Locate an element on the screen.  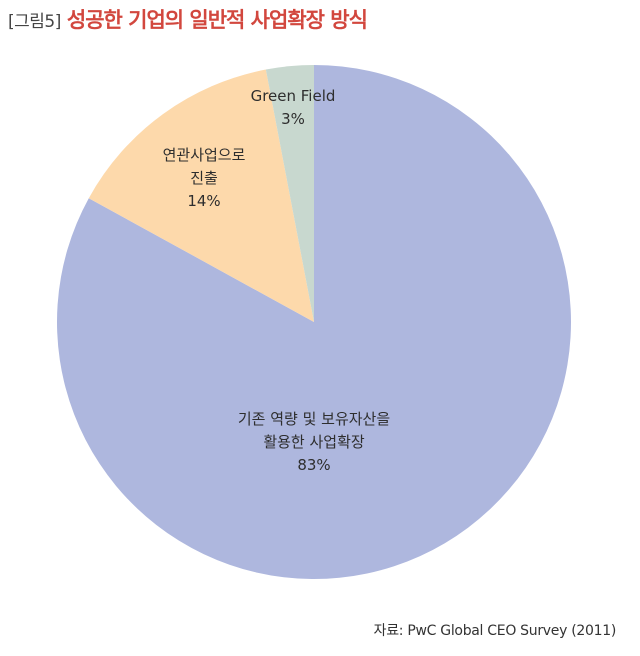
slice-value-label-2: 3% is located at coordinates (293, 119).